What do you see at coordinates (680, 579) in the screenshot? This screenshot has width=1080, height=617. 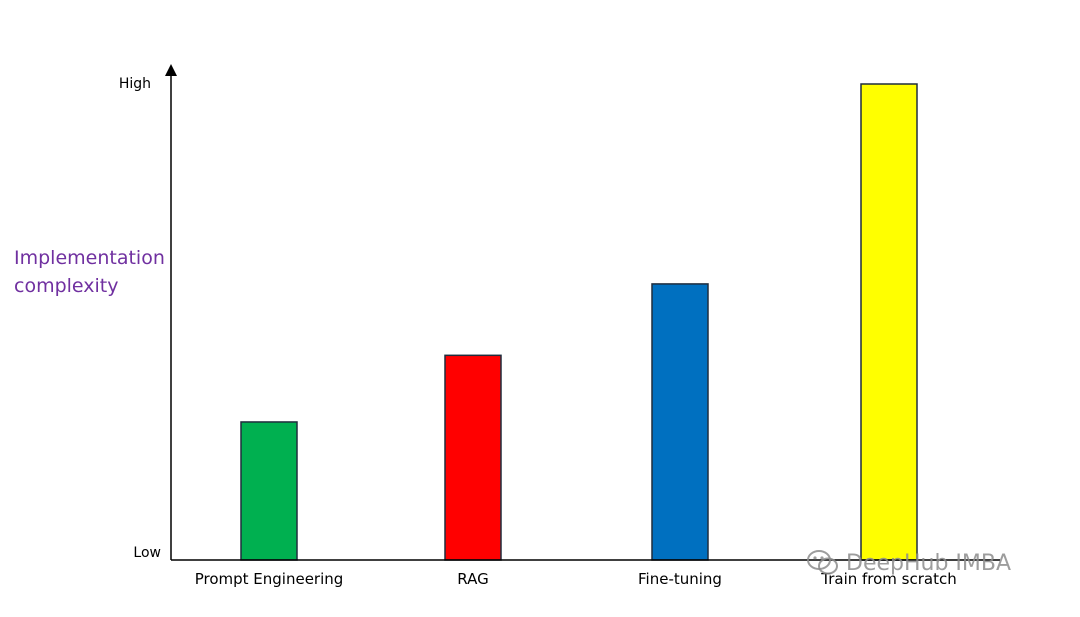 I see `x-tick-label-fine-tuning: Fine-tuning` at bounding box center [680, 579].